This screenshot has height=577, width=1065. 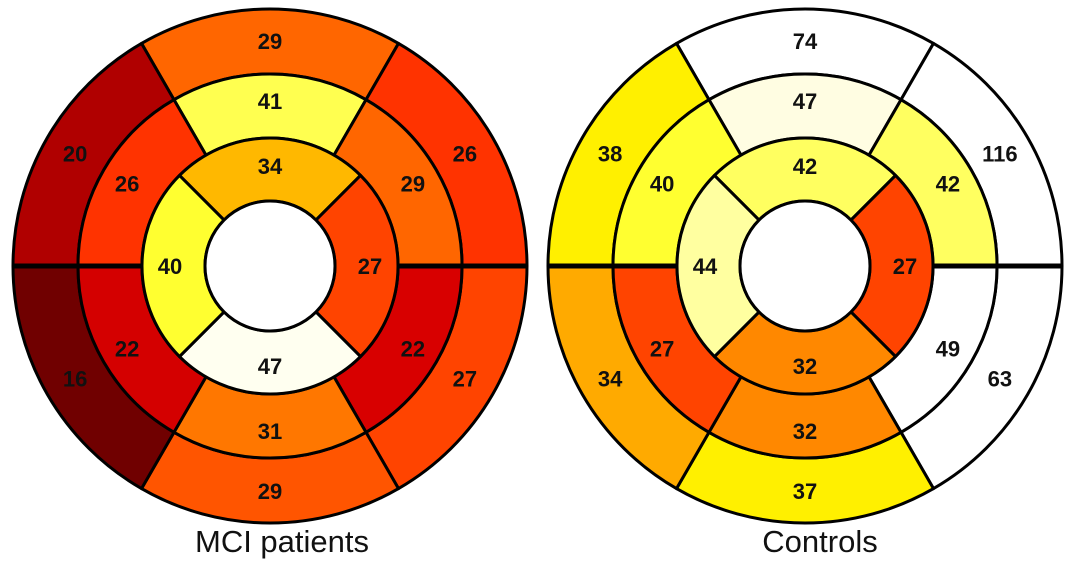 What do you see at coordinates (413, 349) in the screenshot?
I see `middle-label-lower-right: 22` at bounding box center [413, 349].